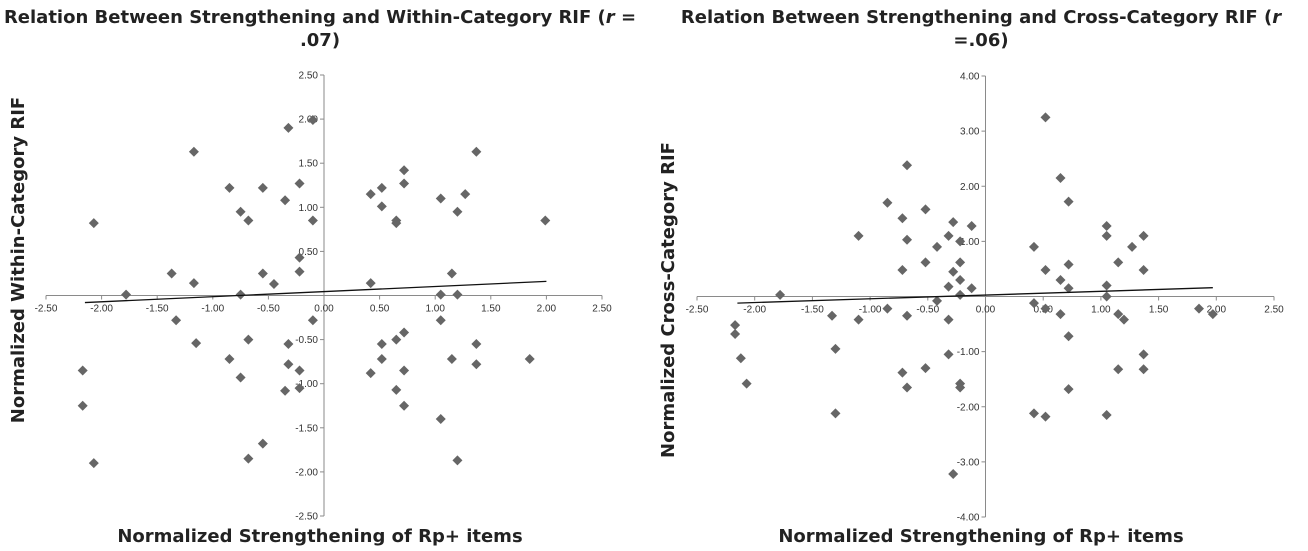  Describe the element at coordinates (309, 164) in the screenshot. I see `y-tick-label: 1.50` at that location.